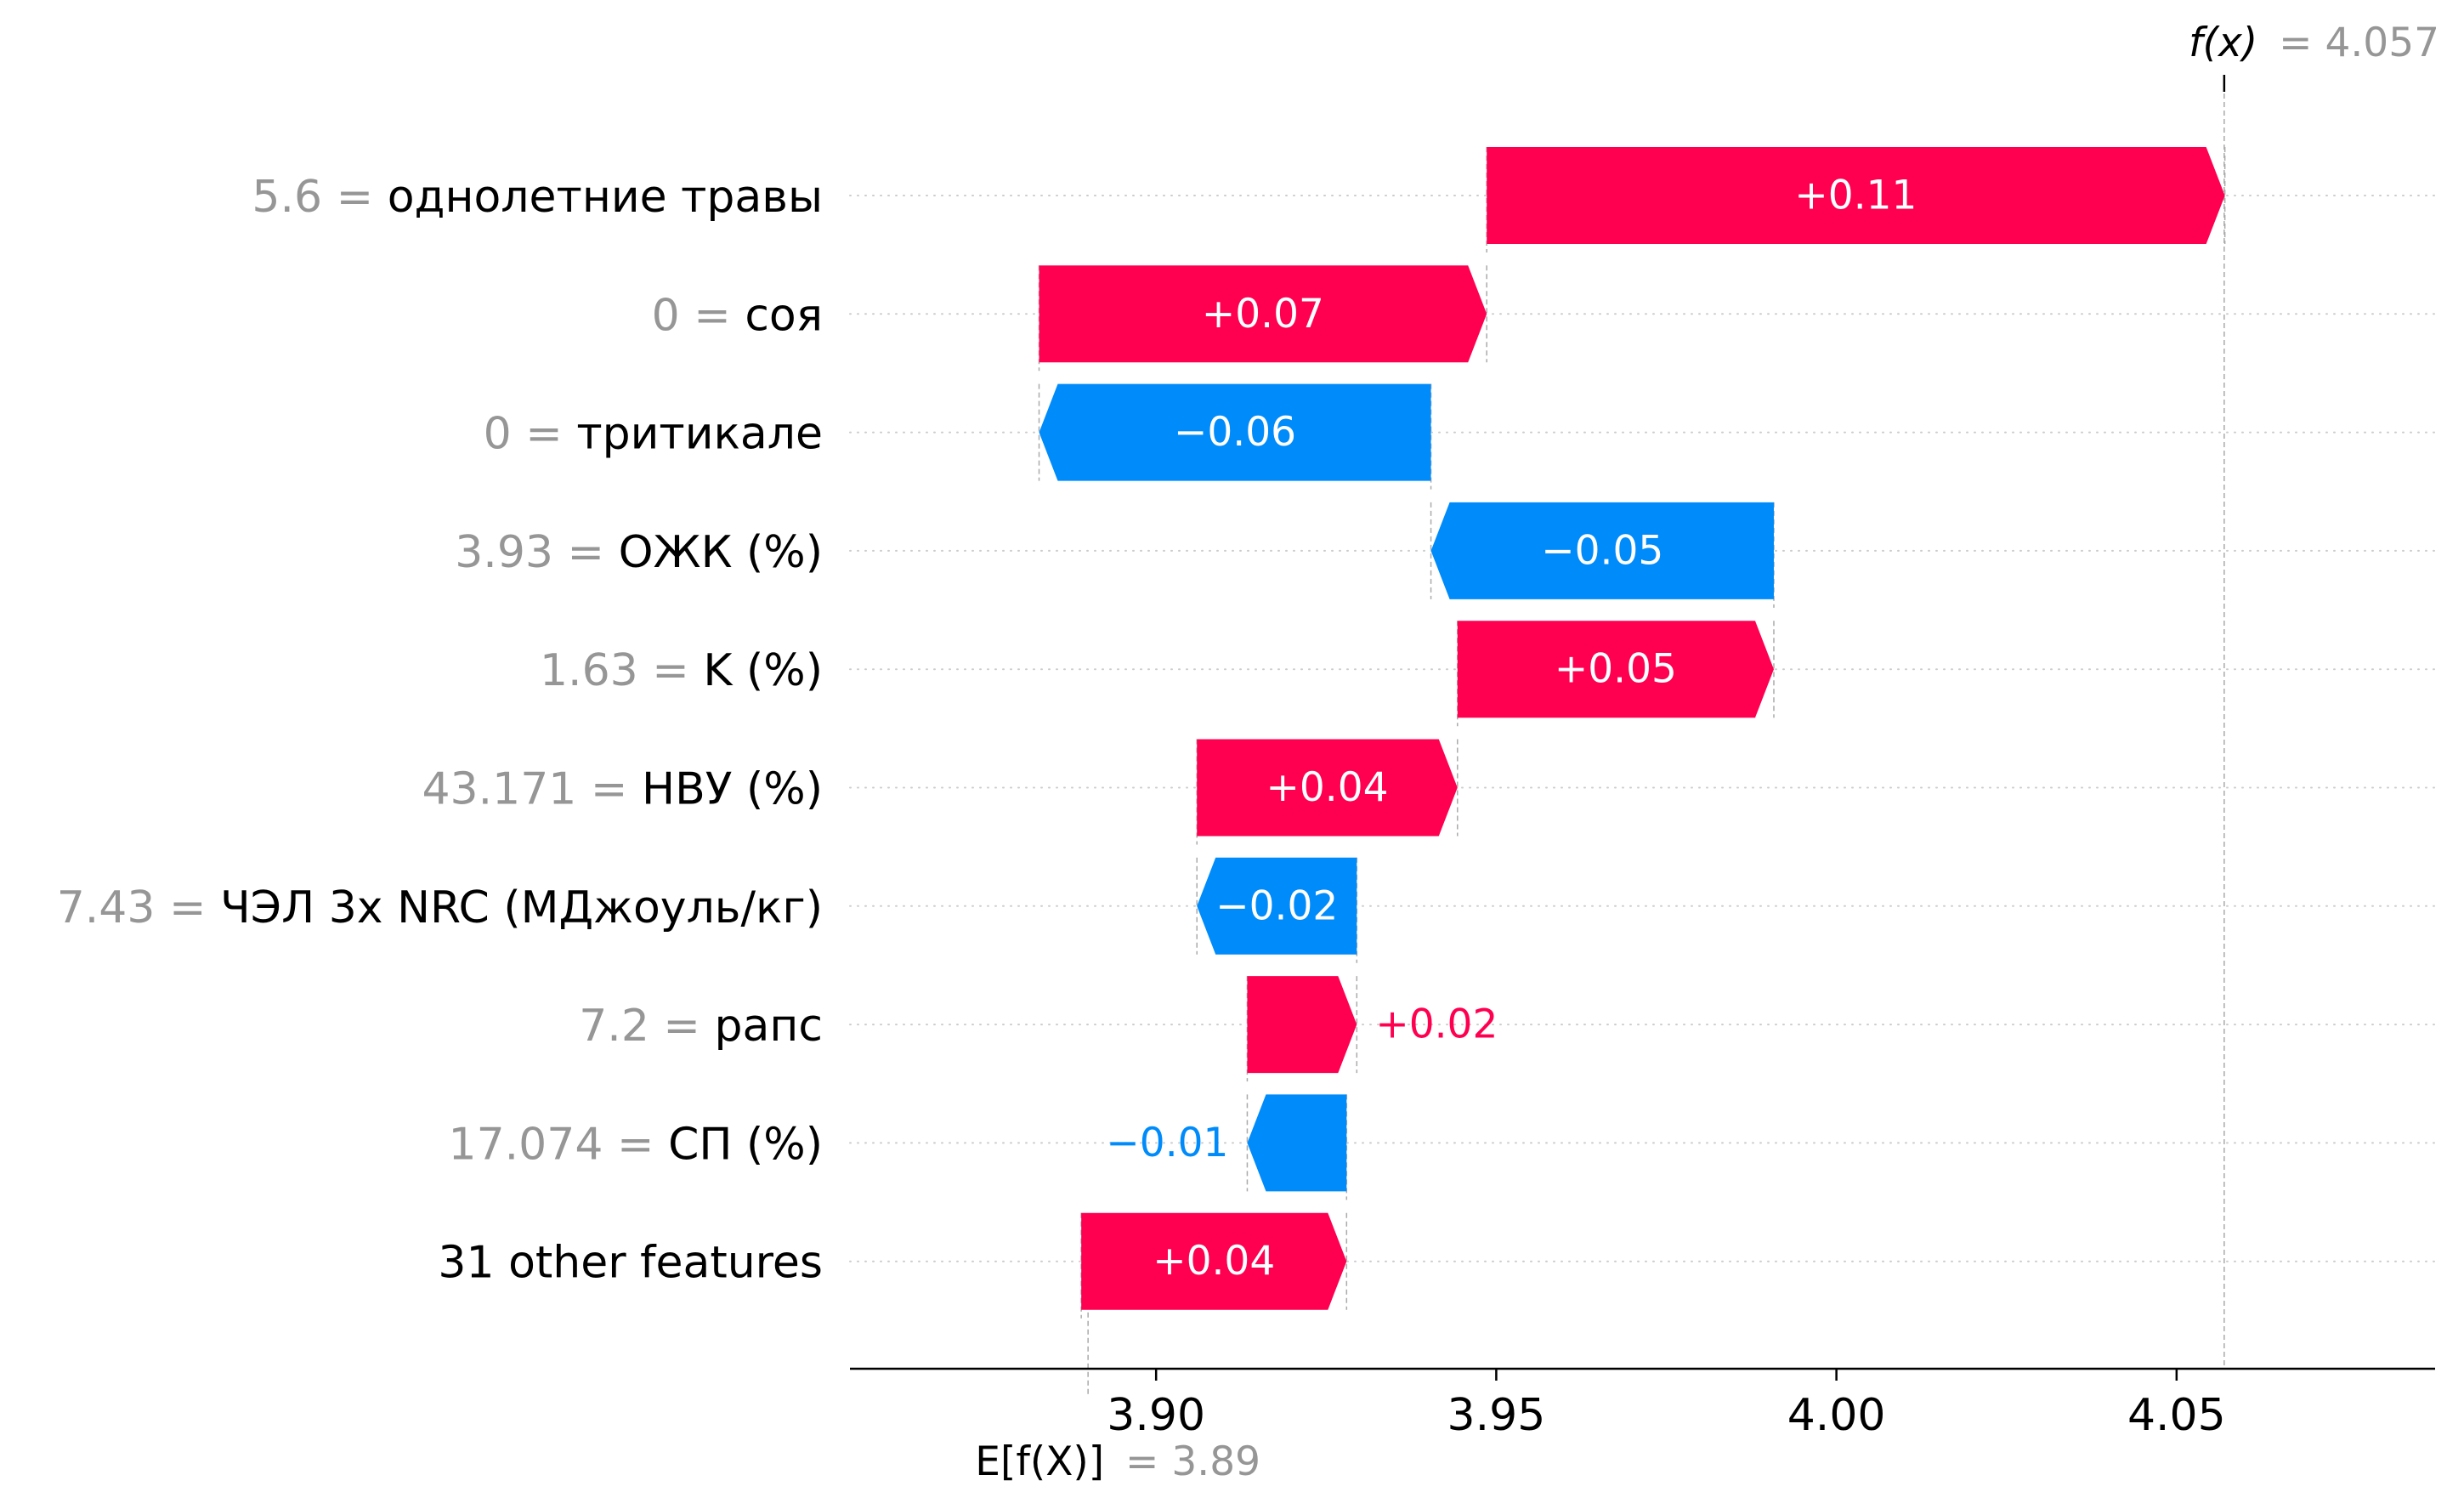 This screenshot has width=2464, height=1509. Describe the element at coordinates (784, 315) in the screenshot. I see `feature-name: соя` at that location.